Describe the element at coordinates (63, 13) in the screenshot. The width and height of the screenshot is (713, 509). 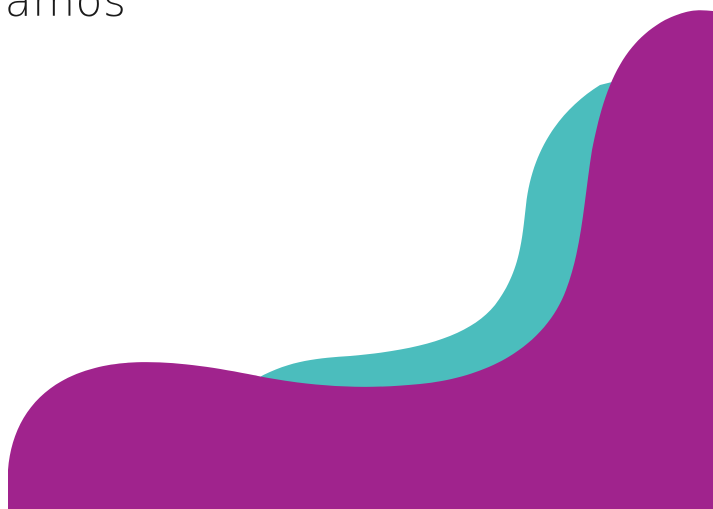
I see `heading-text: iamos` at that location.